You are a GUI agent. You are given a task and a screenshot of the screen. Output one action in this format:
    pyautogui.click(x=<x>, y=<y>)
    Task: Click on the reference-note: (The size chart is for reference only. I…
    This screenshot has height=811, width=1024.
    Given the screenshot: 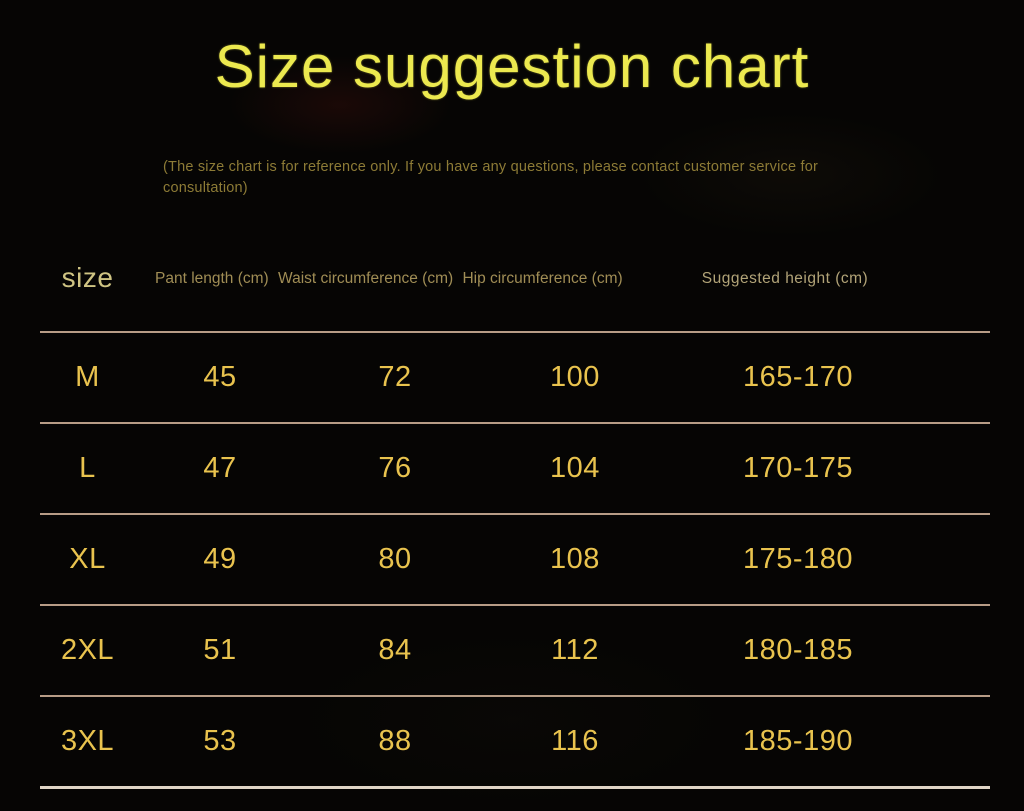 What is the action you would take?
    pyautogui.click(x=491, y=177)
    